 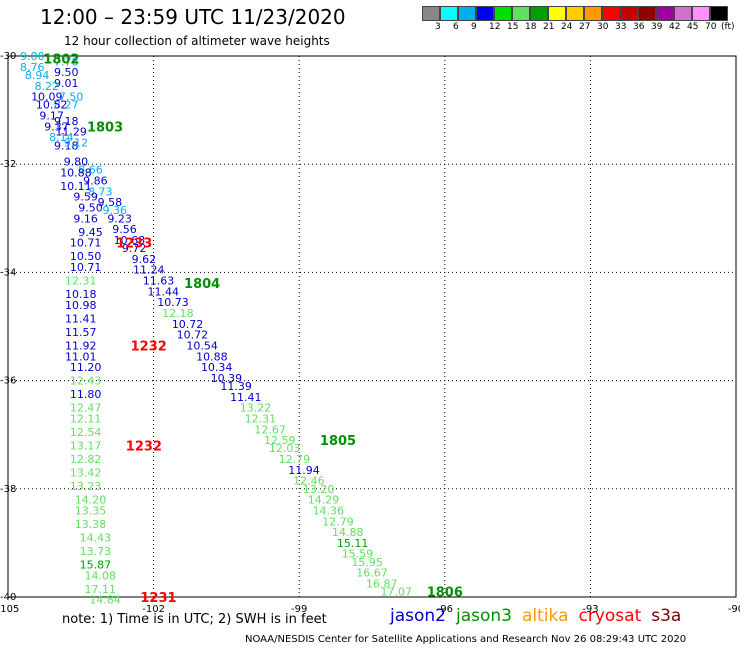 What do you see at coordinates (158, 598) in the screenshot?
I see `pass-label: 1231` at bounding box center [158, 598].